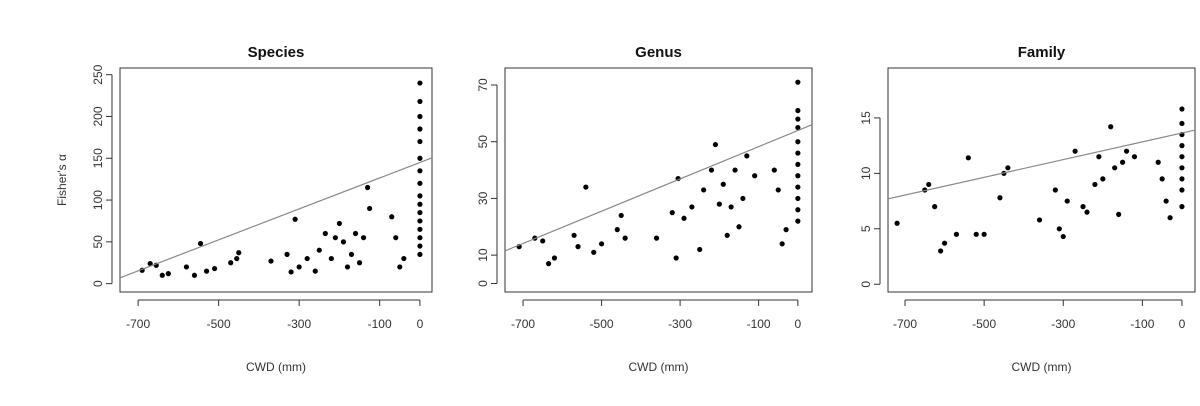 The image size is (1200, 406). I want to click on plot-frame, so click(1041, 180).